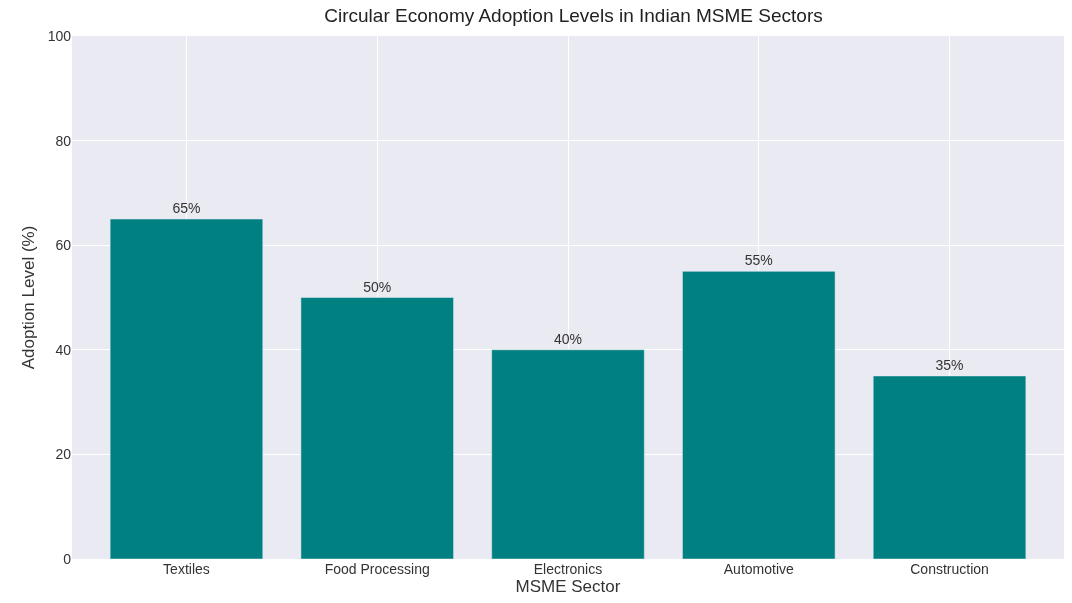 This screenshot has width=1072, height=603. Describe the element at coordinates (63, 140) in the screenshot. I see `y-tick-label: 80` at that location.